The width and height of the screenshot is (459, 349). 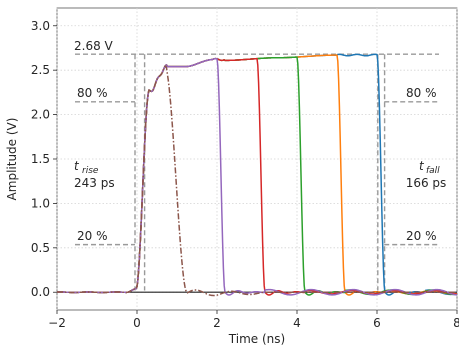 I want to click on t-rise-value: 243 ps, so click(x=94, y=183).